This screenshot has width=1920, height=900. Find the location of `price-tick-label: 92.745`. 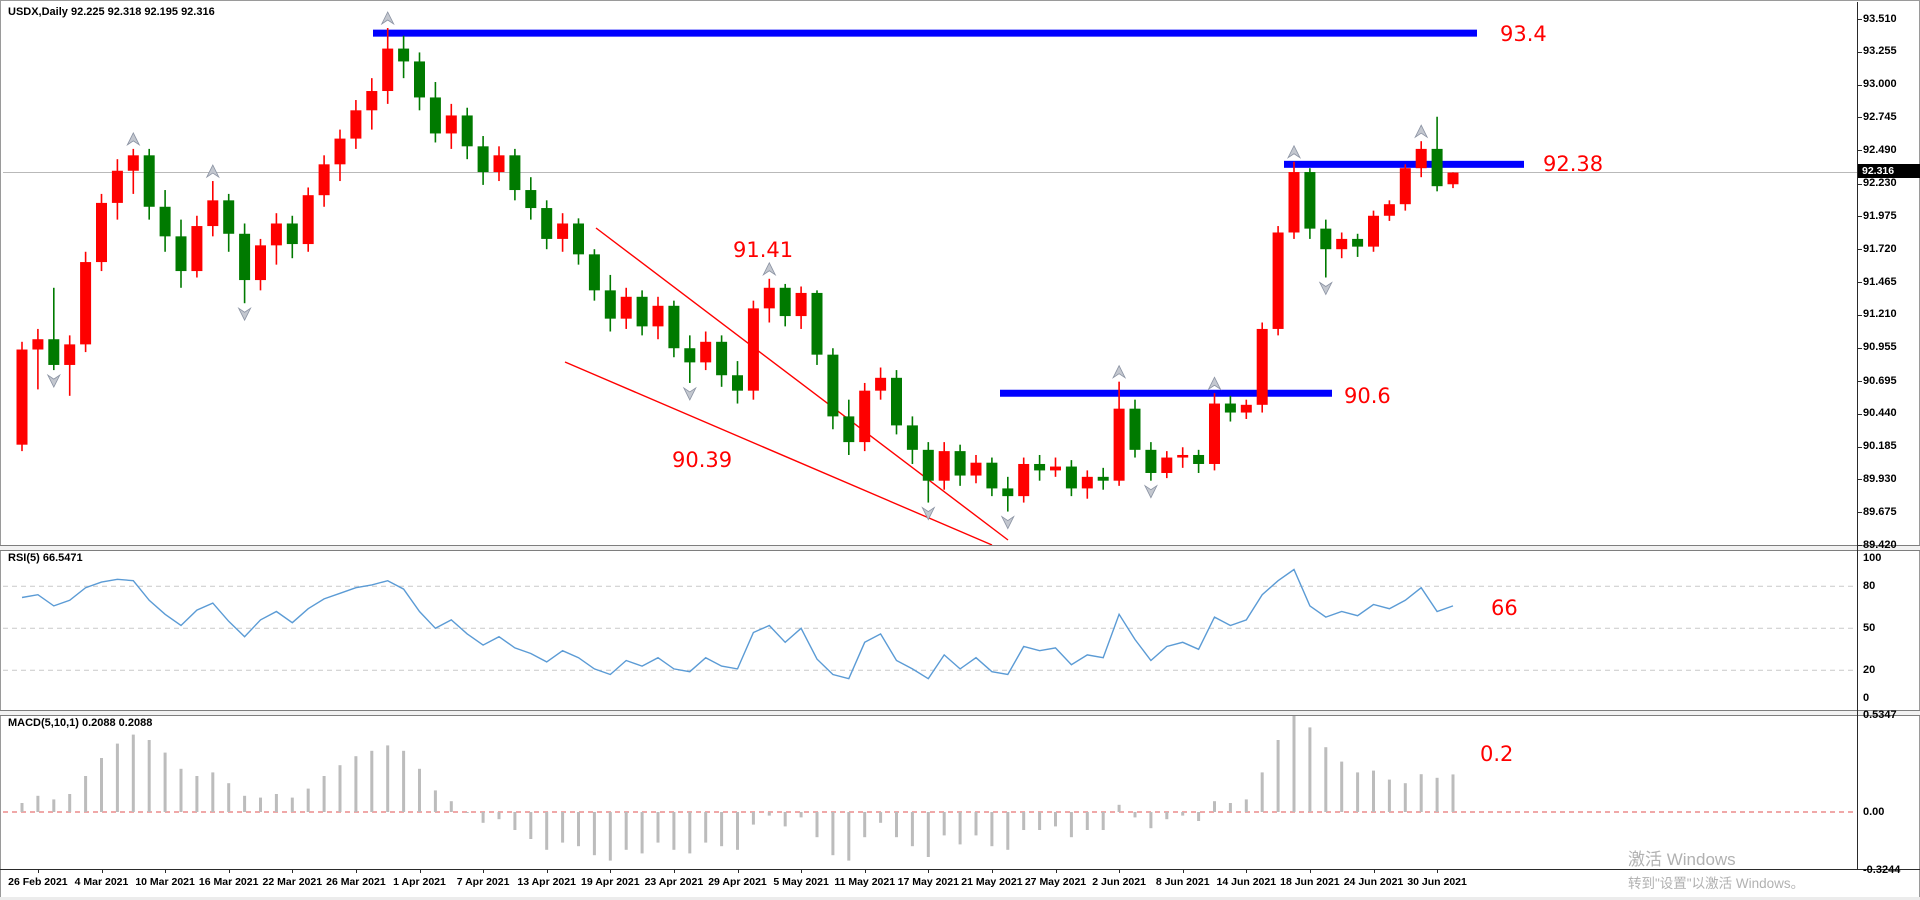

price-tick-label: 92.745 is located at coordinates (1880, 116).